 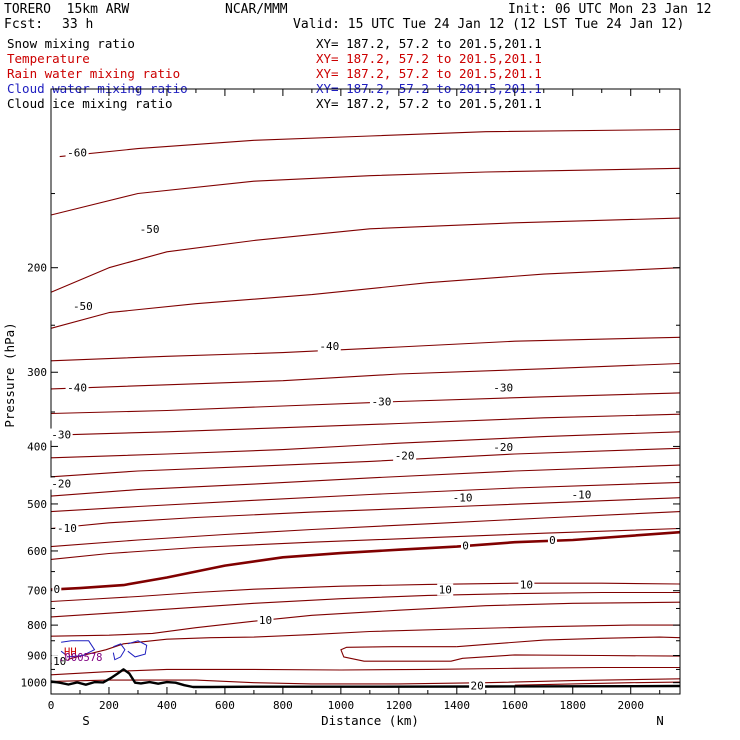 I want to click on x-tick-label: 1800, so click(x=573, y=705).